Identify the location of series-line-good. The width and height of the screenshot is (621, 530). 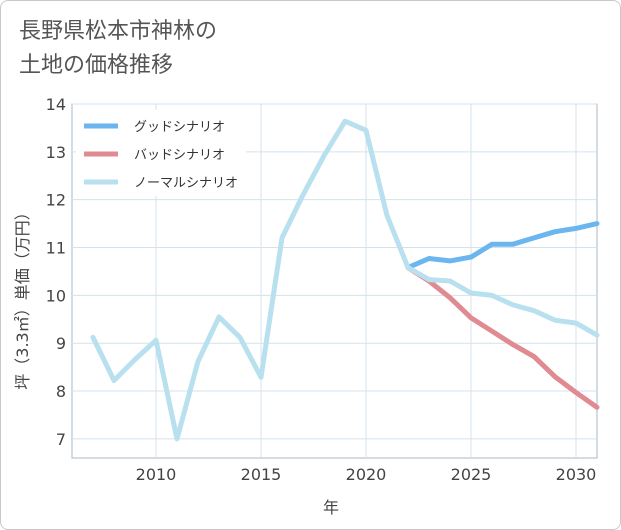
(502, 246).